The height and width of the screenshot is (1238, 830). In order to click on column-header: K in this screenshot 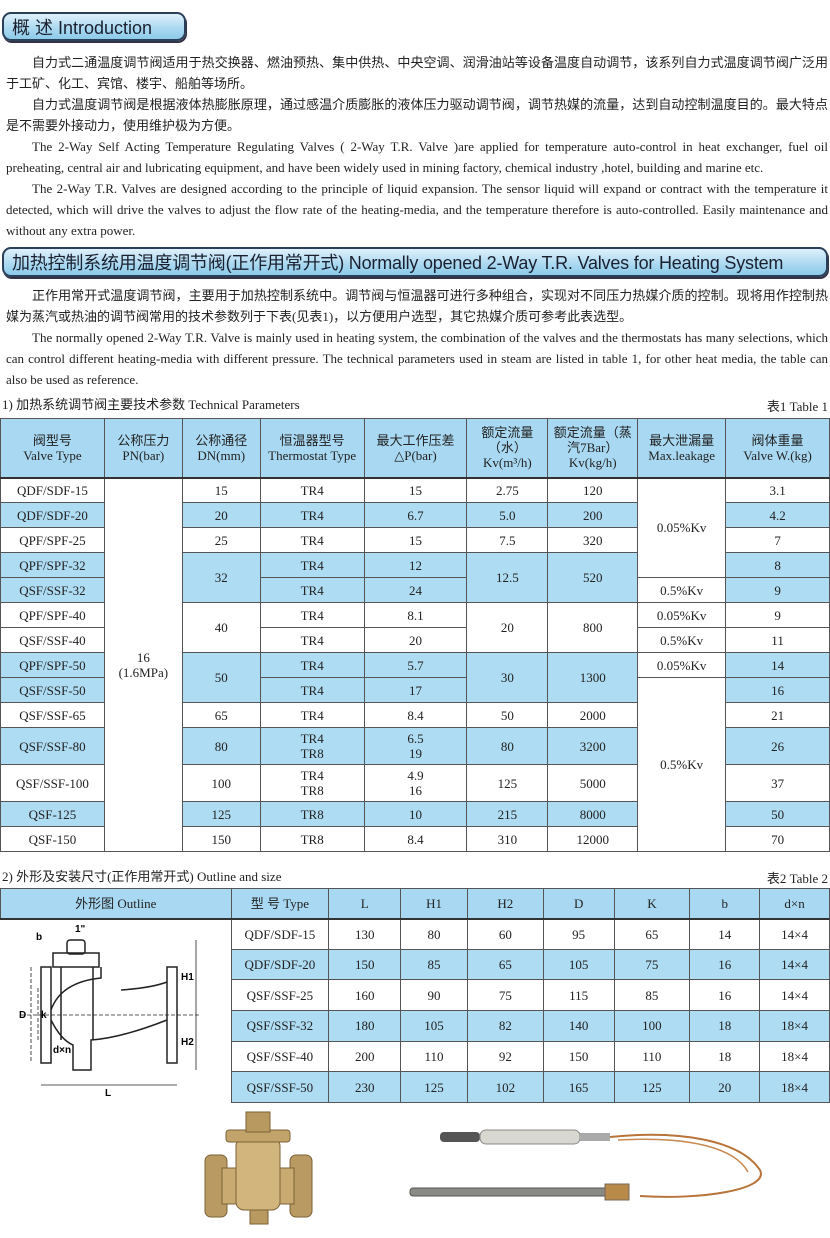, I will do `click(652, 904)`.